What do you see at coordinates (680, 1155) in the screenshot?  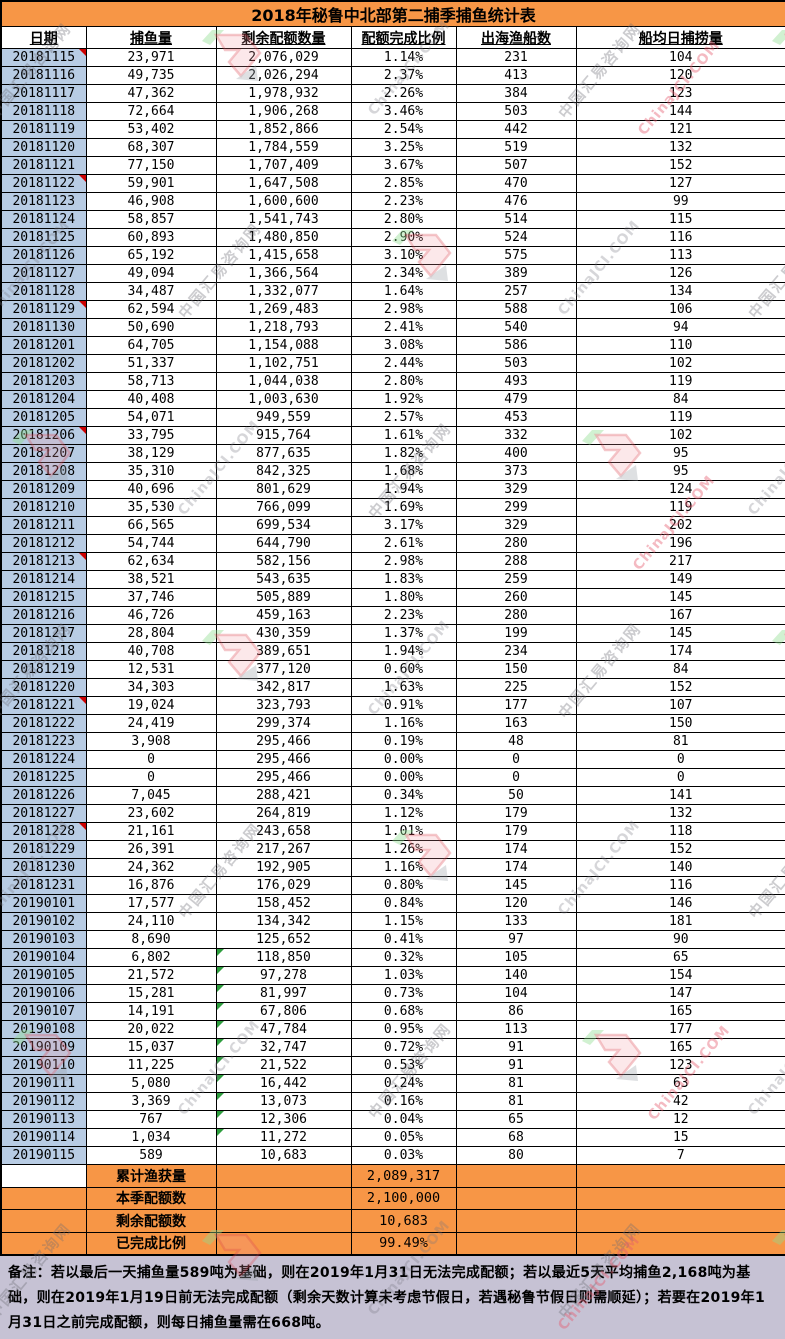 I see `value-cell: 7` at bounding box center [680, 1155].